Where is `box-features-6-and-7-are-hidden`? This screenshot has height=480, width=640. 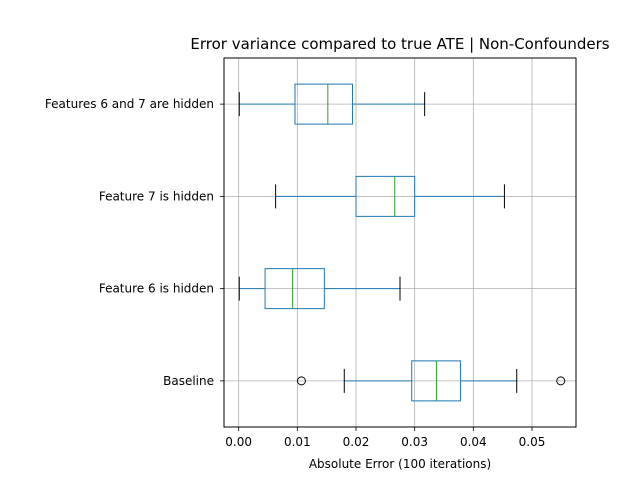 box-features-6-and-7-are-hidden is located at coordinates (332, 104).